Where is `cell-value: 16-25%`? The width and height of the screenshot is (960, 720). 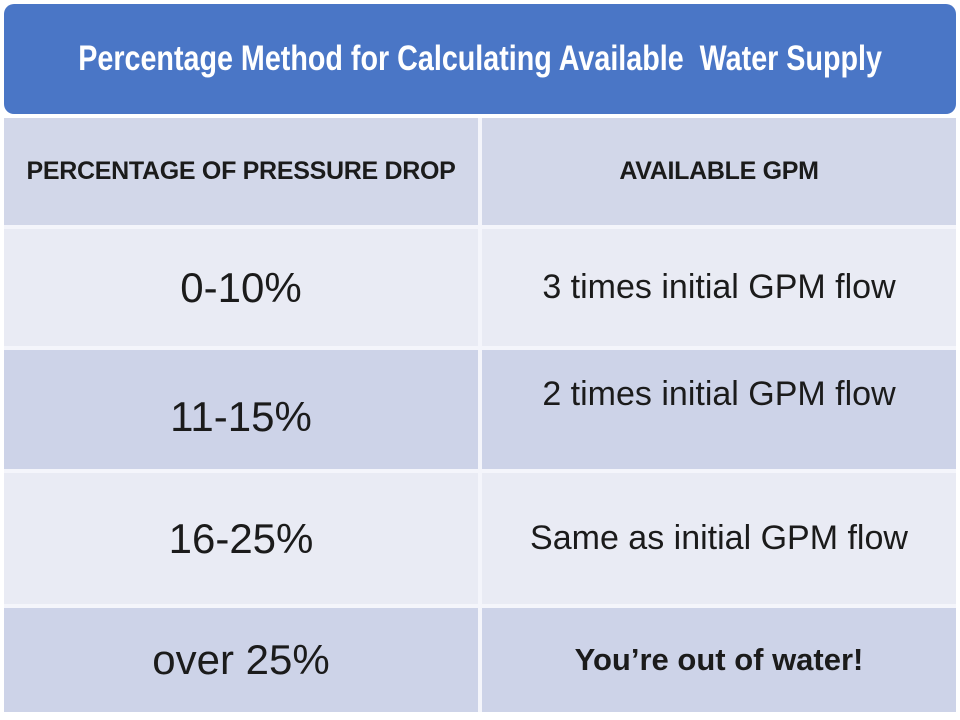 cell-value: 16-25% is located at coordinates (241, 538).